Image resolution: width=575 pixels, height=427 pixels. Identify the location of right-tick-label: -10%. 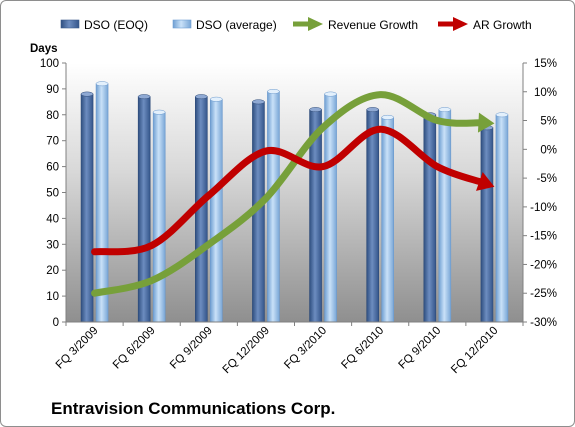
(543, 208).